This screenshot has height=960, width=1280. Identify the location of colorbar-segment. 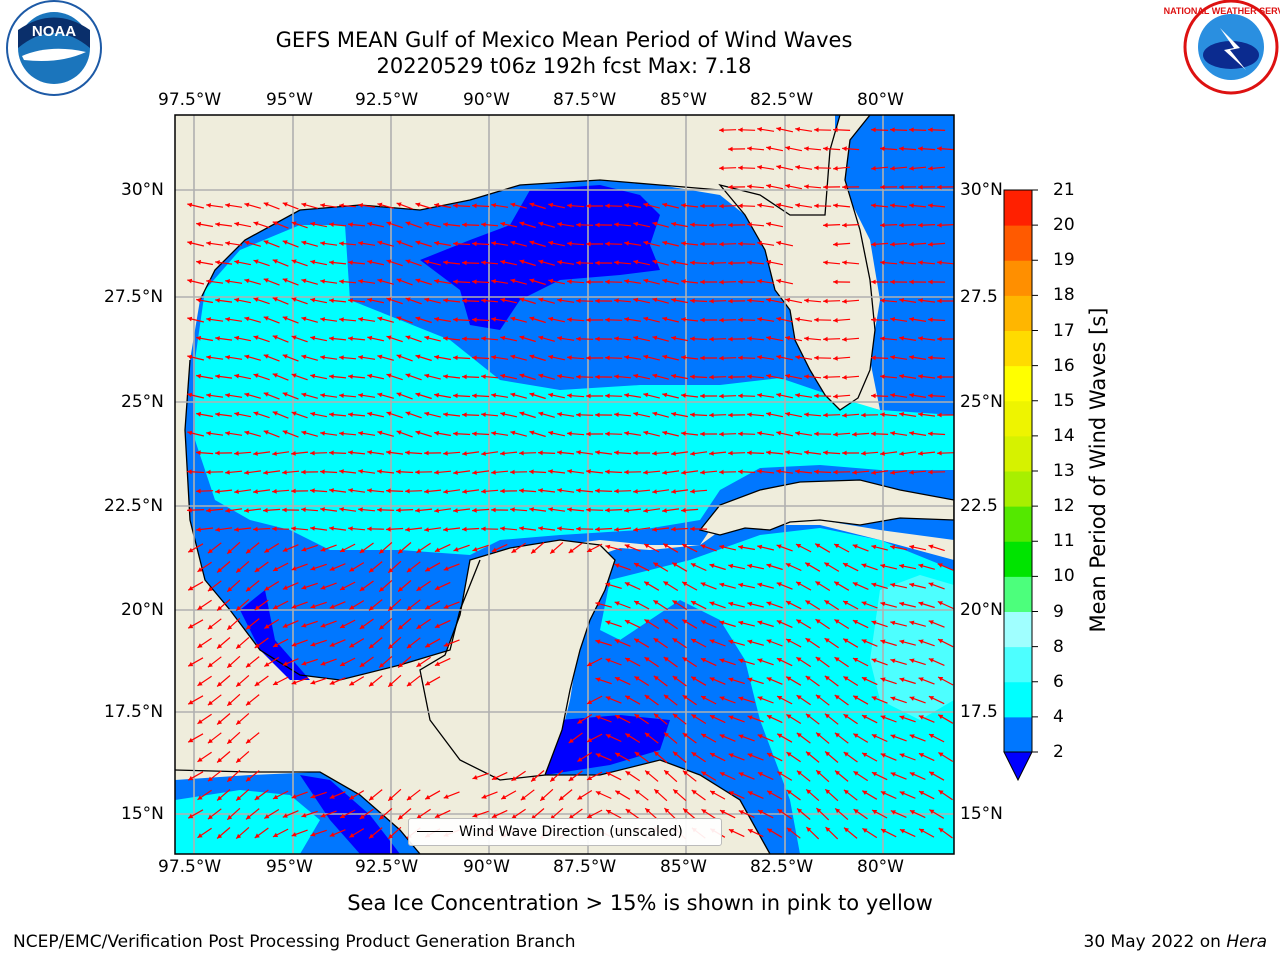
(1018, 559).